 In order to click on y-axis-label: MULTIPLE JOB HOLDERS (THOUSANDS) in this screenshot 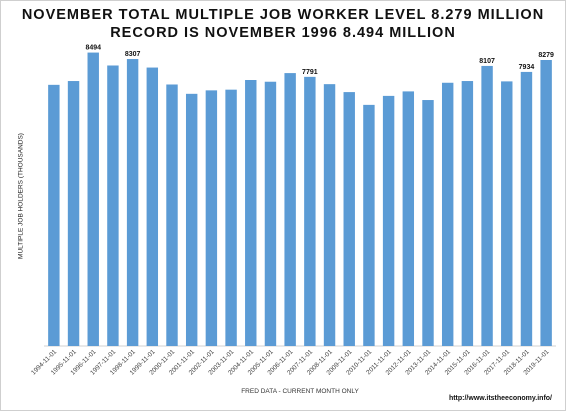, I will do `click(21, 196)`.